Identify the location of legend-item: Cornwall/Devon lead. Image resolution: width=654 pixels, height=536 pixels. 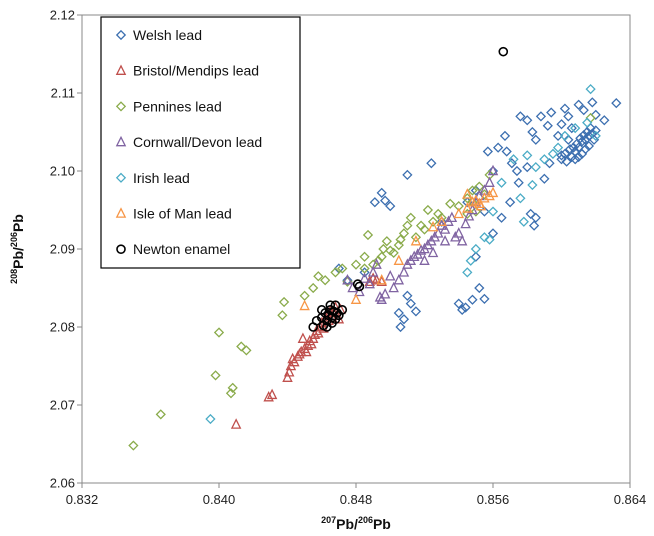
(188, 142).